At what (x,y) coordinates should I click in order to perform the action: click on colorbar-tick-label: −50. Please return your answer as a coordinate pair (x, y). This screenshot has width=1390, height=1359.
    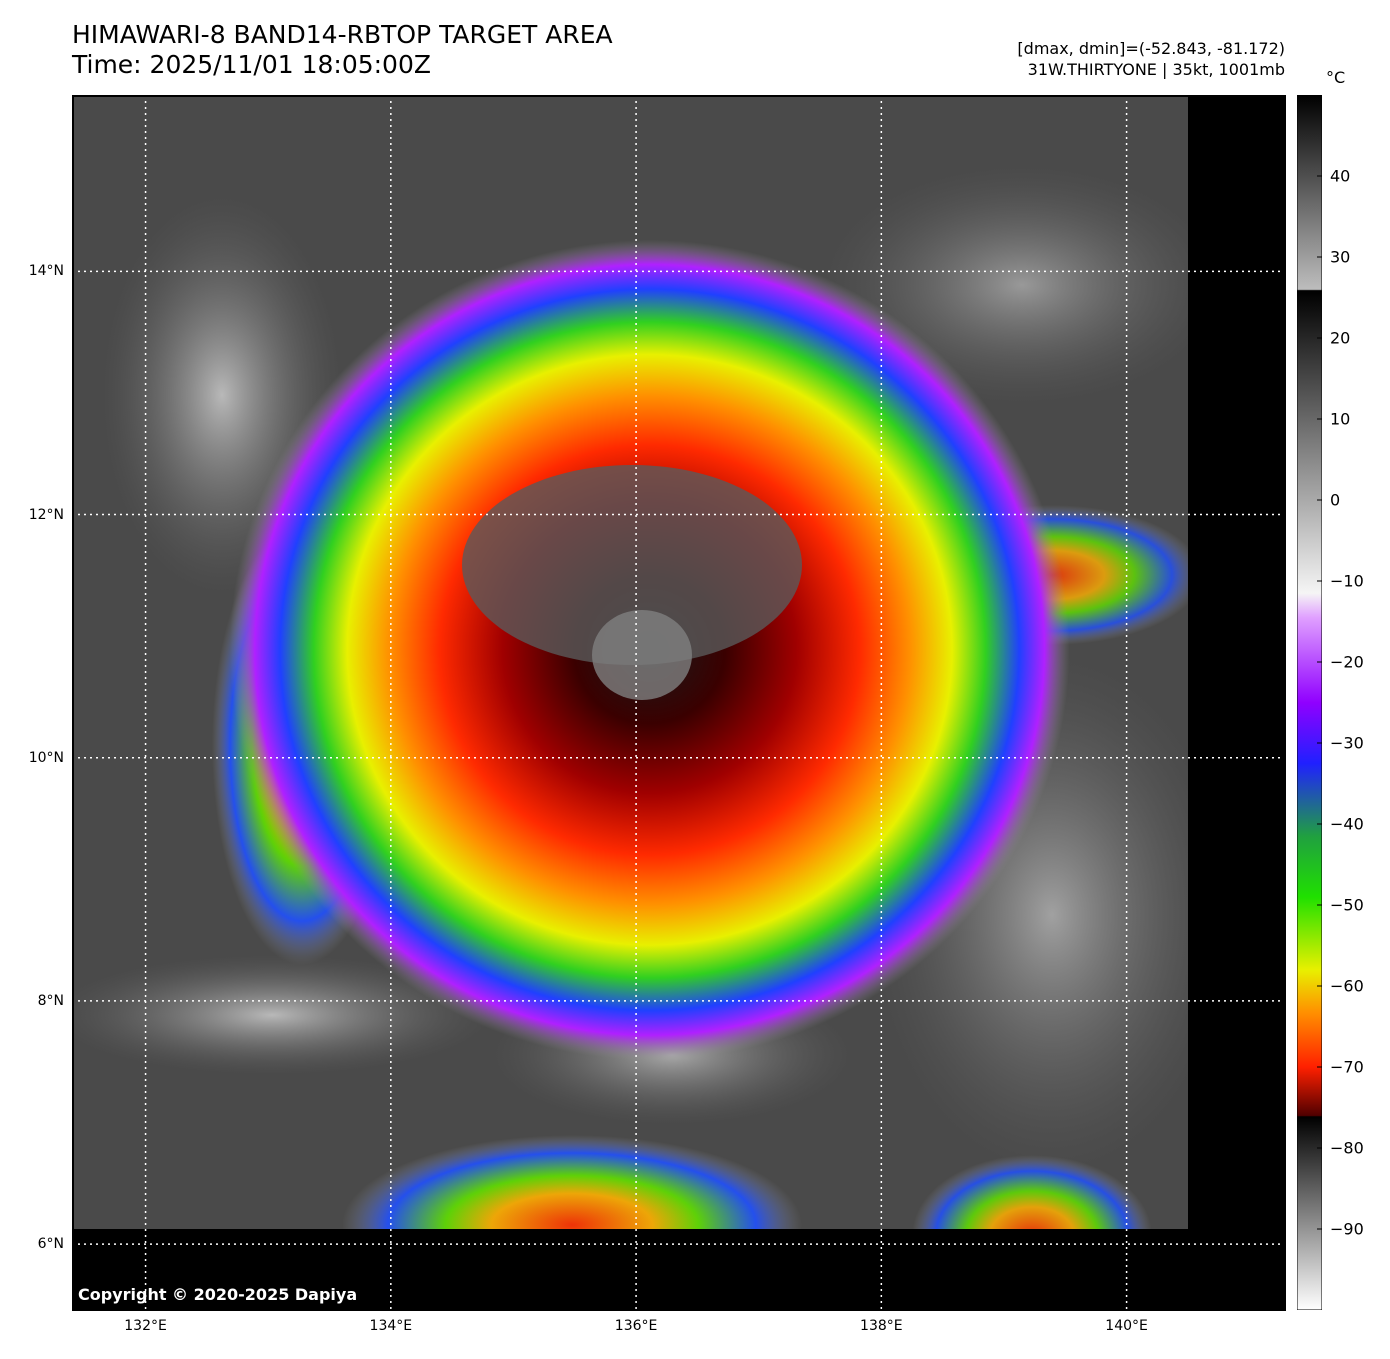
    Looking at the image, I should click on (1347, 905).